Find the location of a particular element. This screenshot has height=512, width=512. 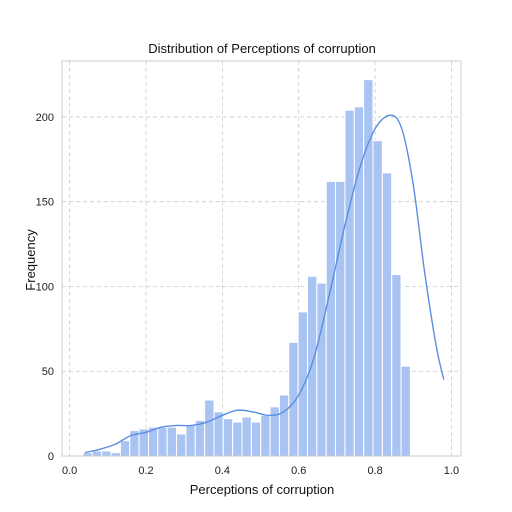

y-axis-title: Frequency is located at coordinates (30, 260).